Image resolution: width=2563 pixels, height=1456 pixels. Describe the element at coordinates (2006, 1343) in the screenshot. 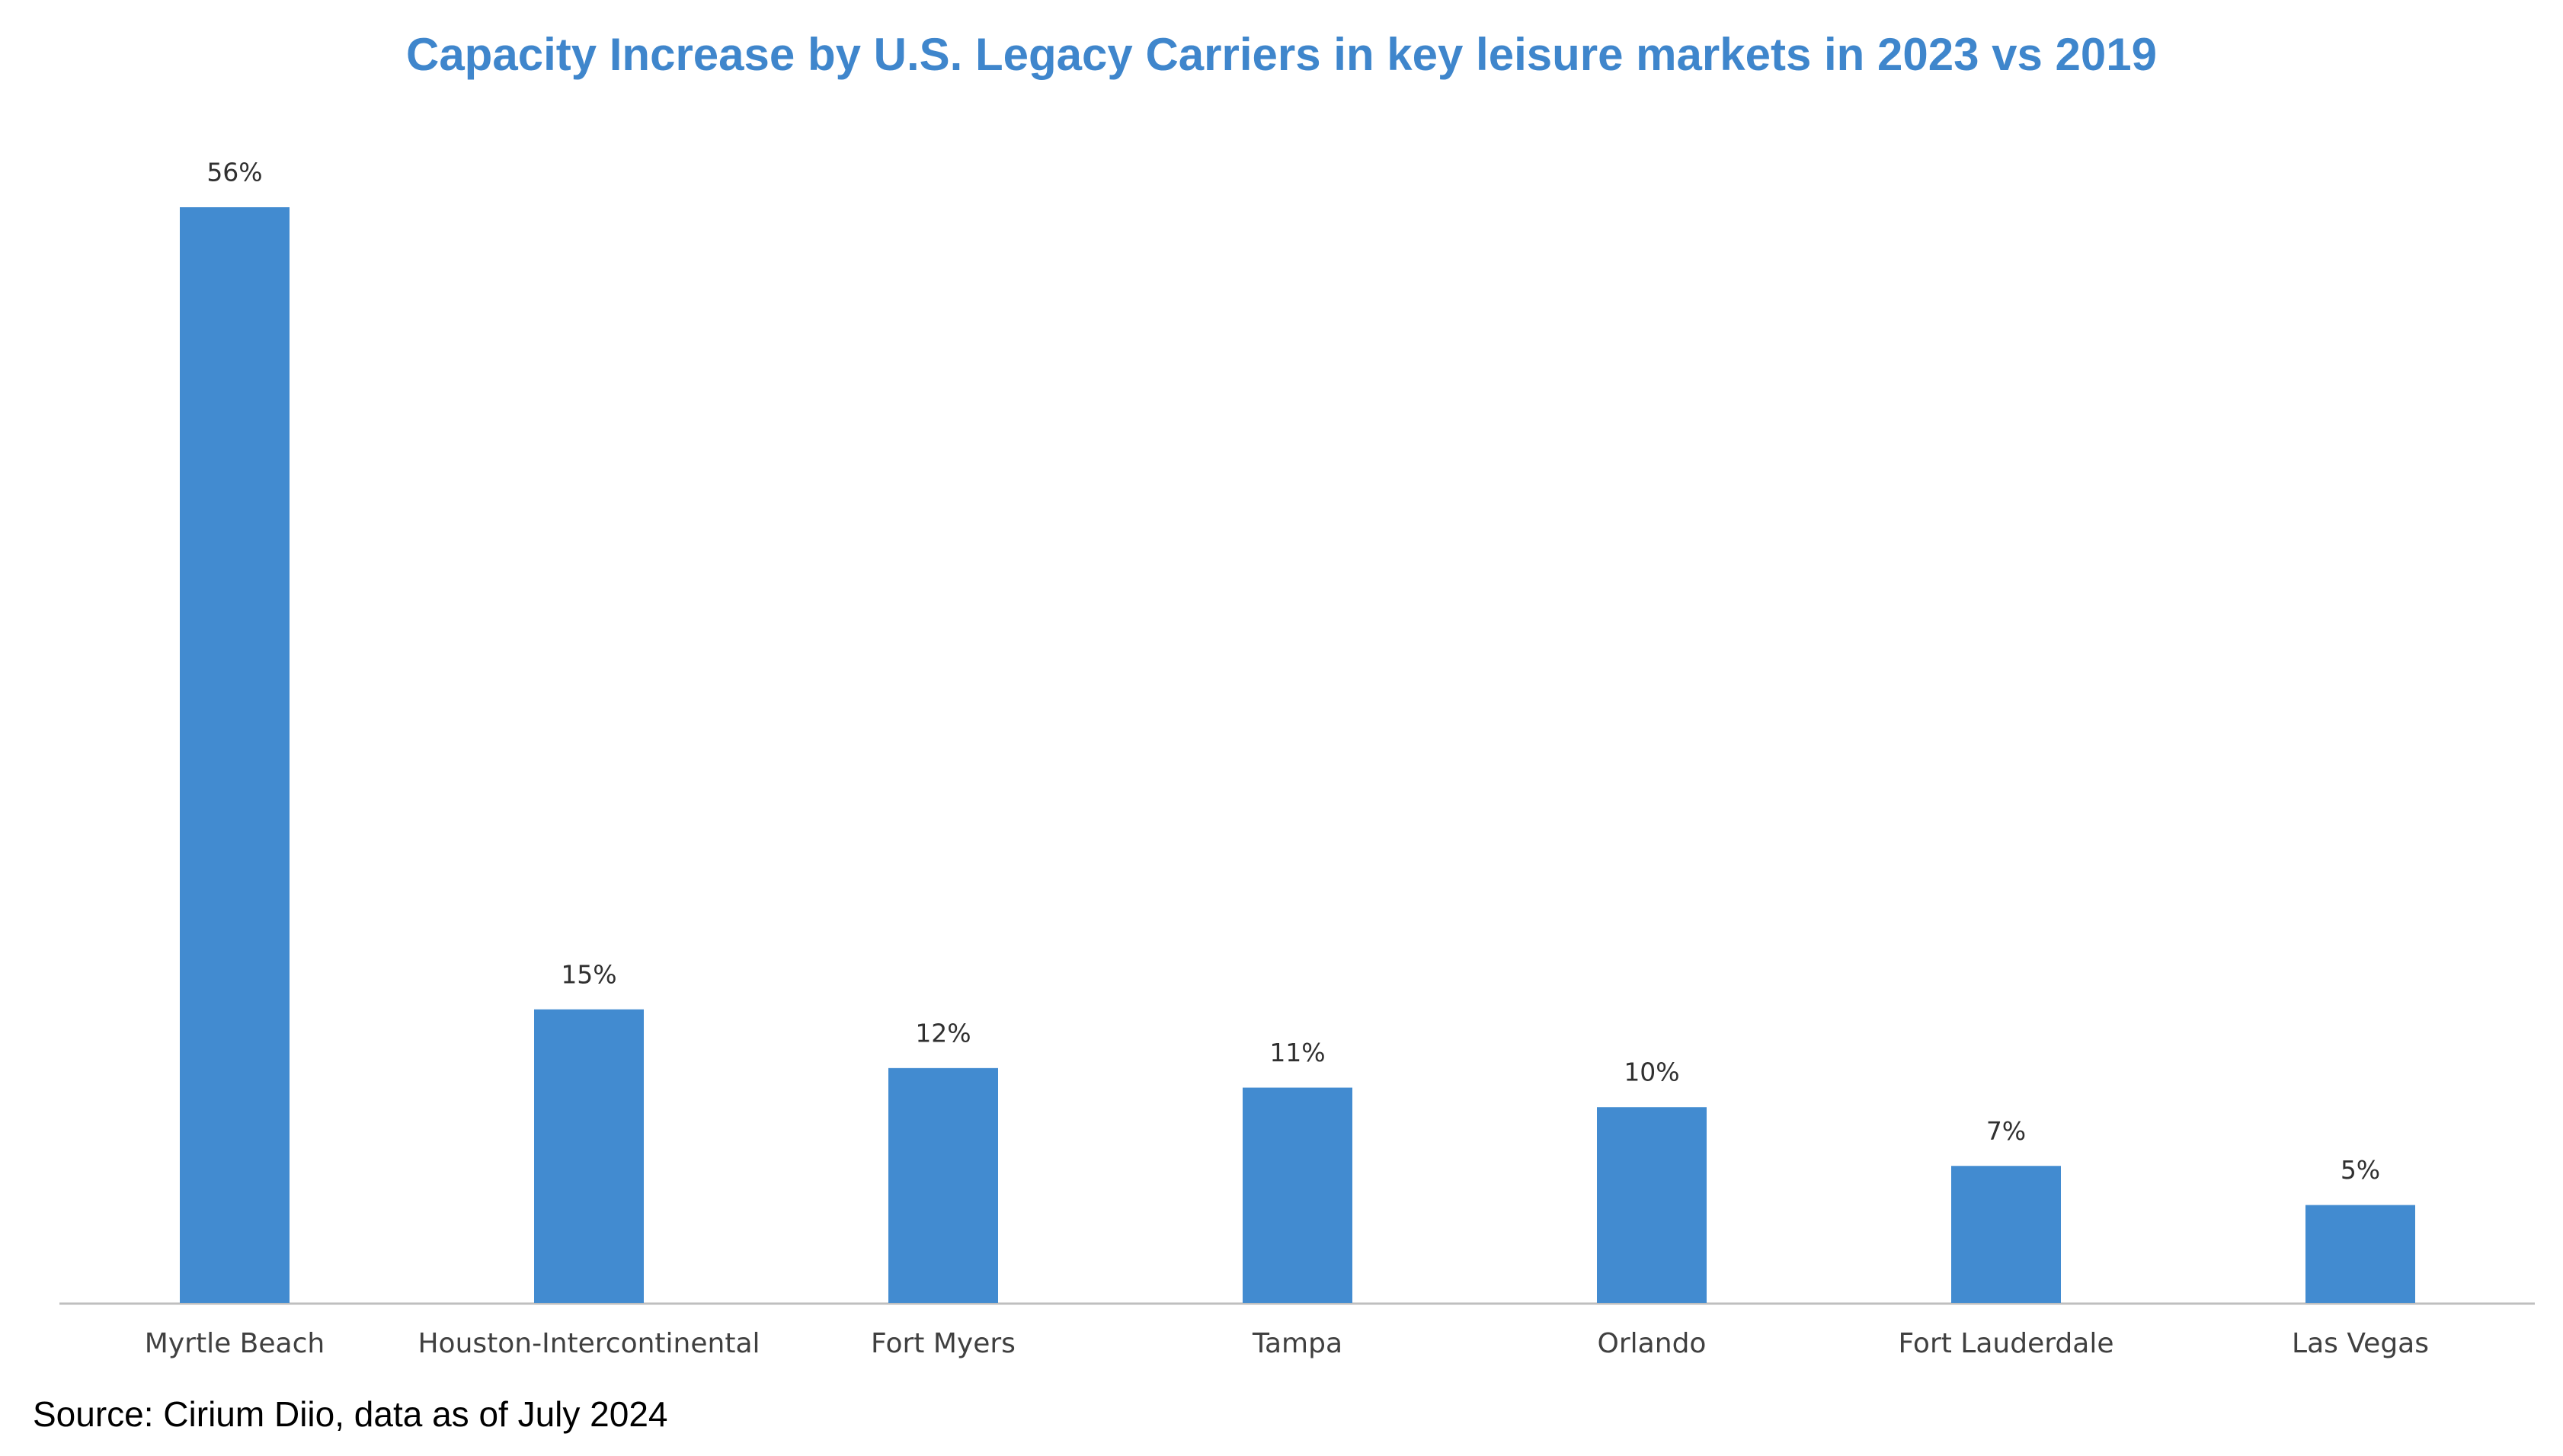

I see `x-tick-label: Fort Lauderdale` at that location.